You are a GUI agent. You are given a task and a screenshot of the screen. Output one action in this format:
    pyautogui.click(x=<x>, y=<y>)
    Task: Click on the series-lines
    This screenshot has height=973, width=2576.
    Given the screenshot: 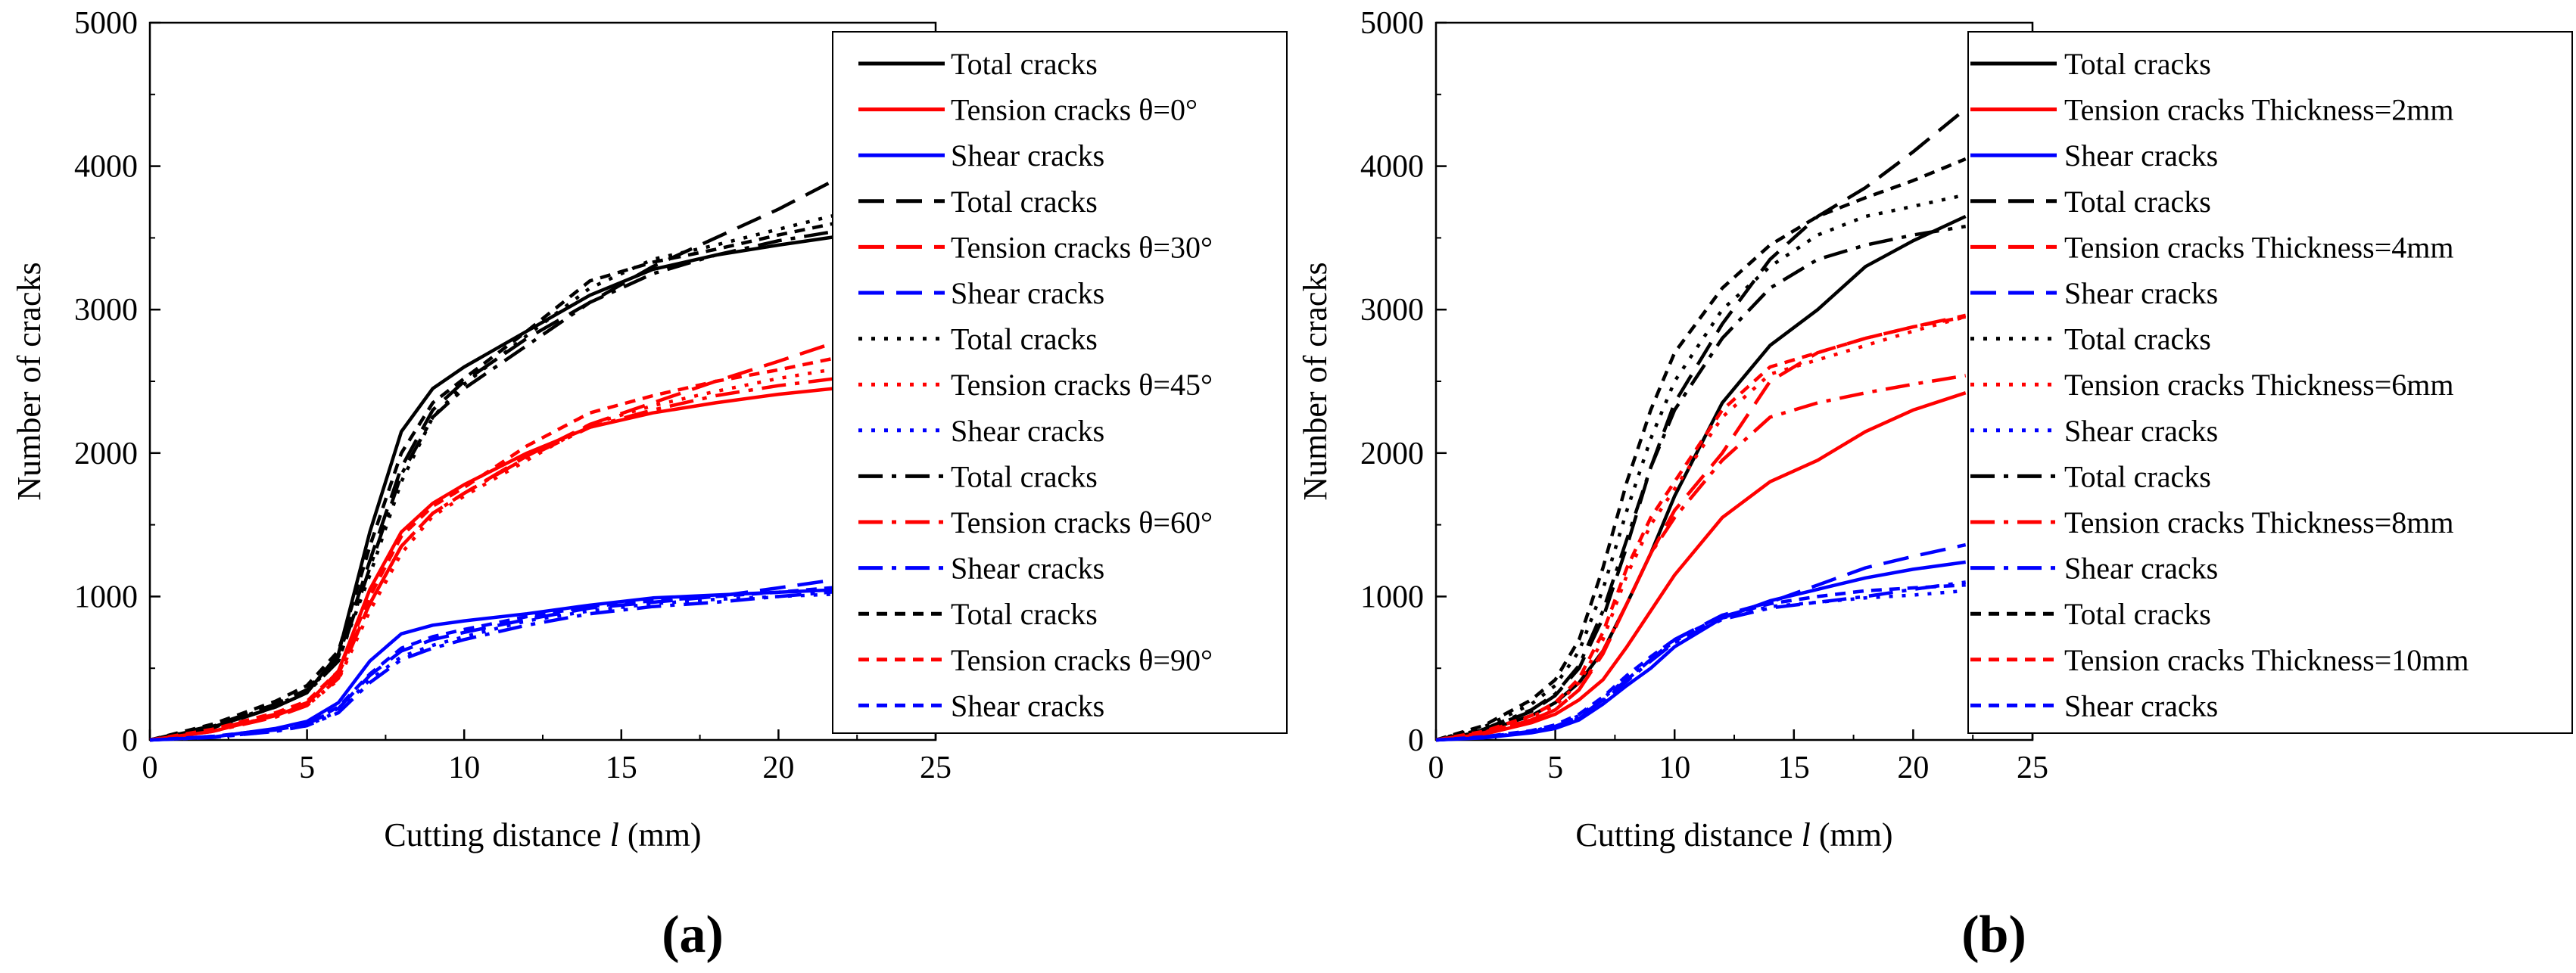 What is the action you would take?
    pyautogui.click(x=1701, y=424)
    